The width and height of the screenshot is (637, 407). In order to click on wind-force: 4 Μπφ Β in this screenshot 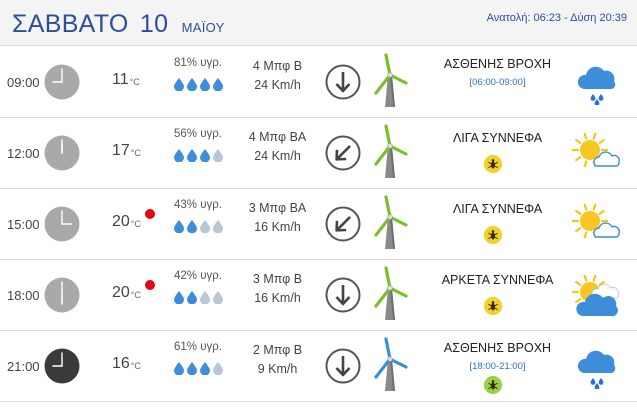, I will do `click(277, 66)`.